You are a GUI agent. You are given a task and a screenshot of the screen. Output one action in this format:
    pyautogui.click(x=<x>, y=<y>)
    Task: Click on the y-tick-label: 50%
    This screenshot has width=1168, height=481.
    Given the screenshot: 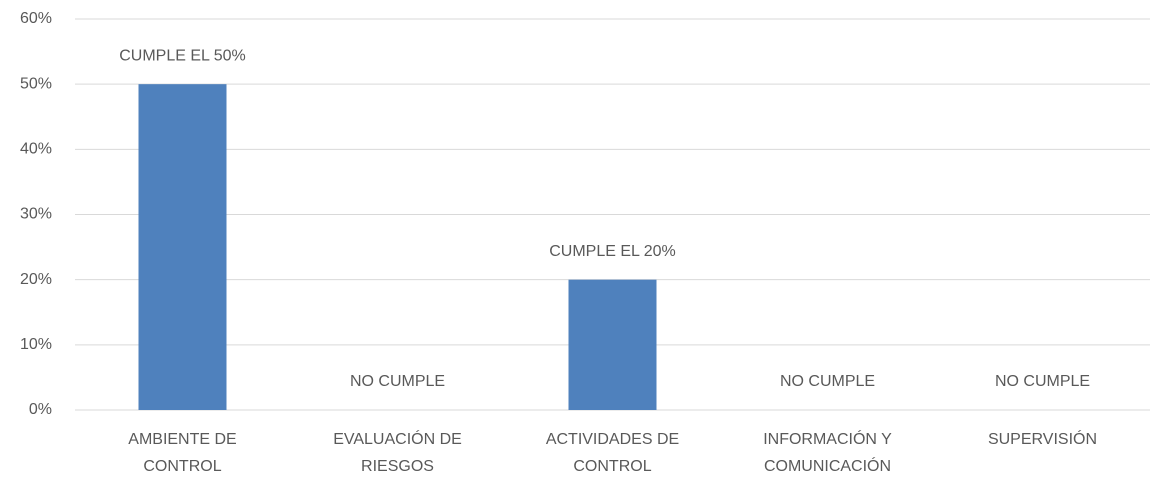 What is the action you would take?
    pyautogui.click(x=36, y=83)
    